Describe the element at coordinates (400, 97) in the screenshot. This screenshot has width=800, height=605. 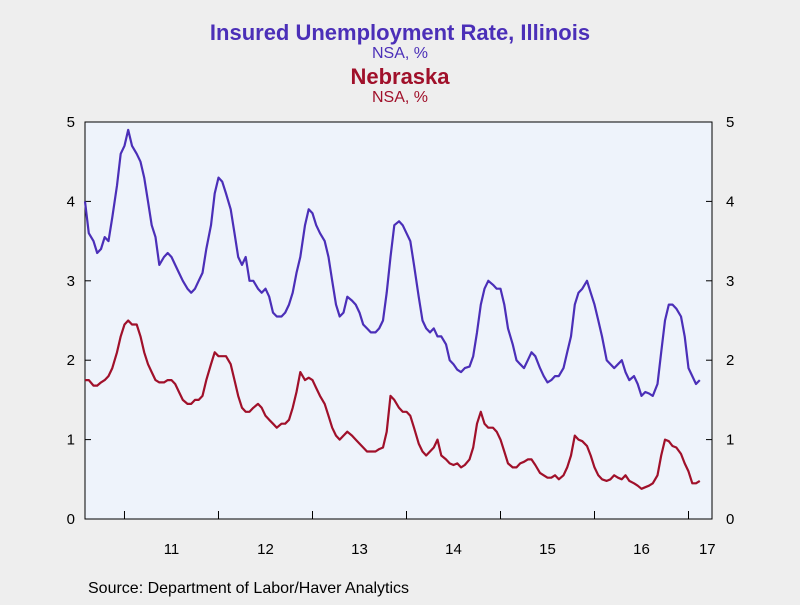
I see `chart-subtitle-nebraska: NSA, %` at that location.